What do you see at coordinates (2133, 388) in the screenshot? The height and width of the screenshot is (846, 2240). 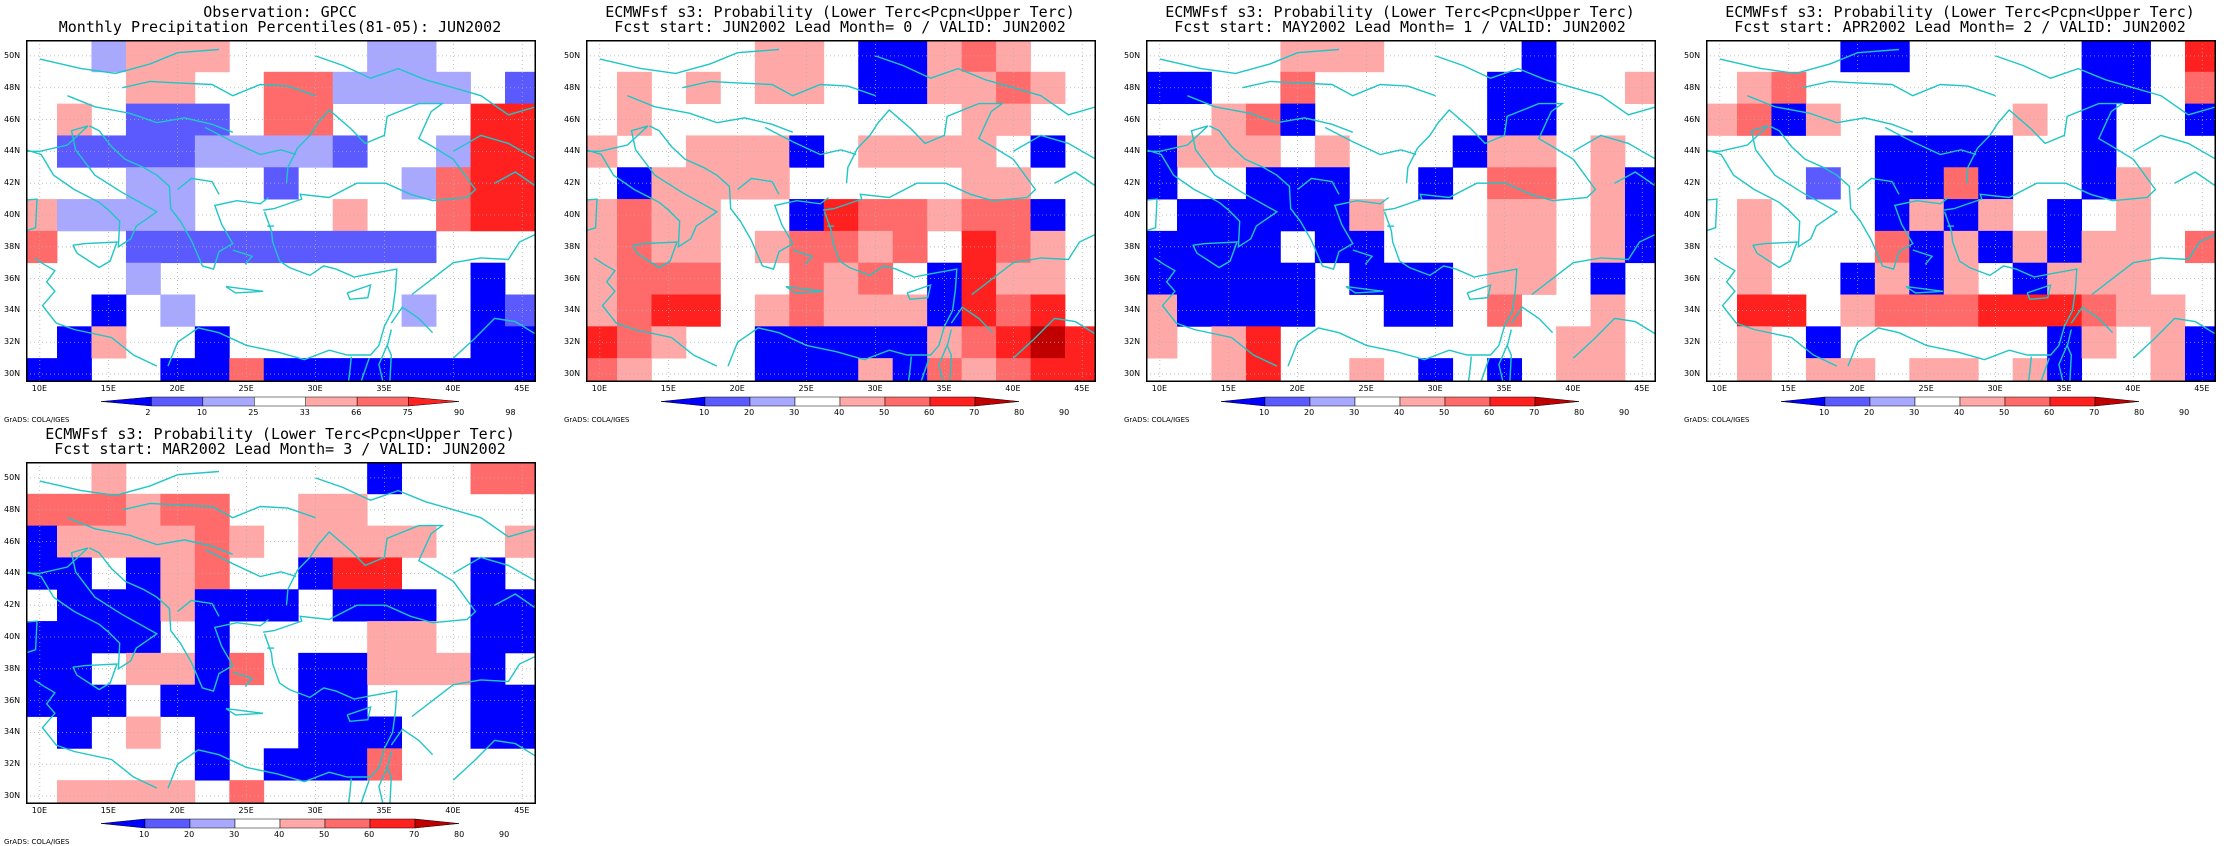 I see `lon-tick-label: 40E` at bounding box center [2133, 388].